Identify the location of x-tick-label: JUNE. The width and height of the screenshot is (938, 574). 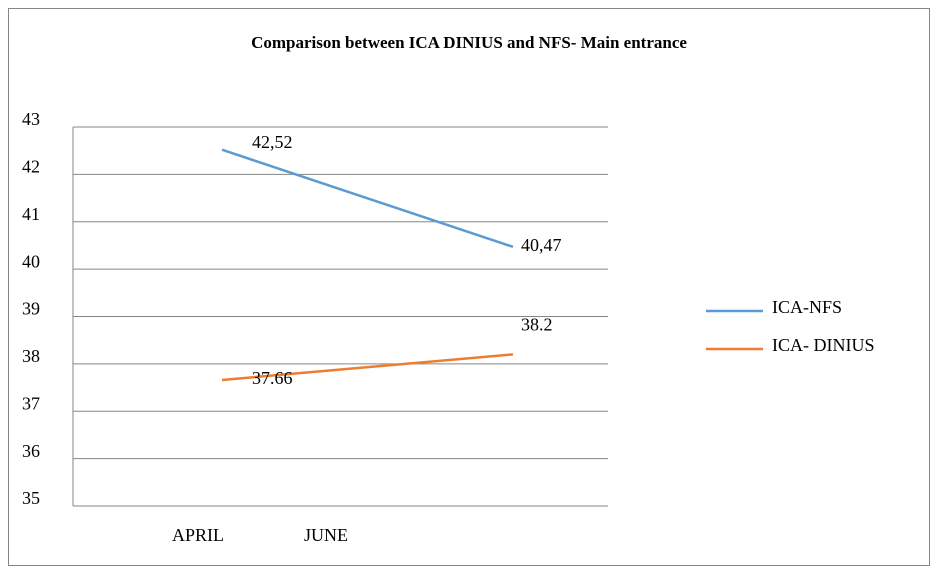
(326, 535).